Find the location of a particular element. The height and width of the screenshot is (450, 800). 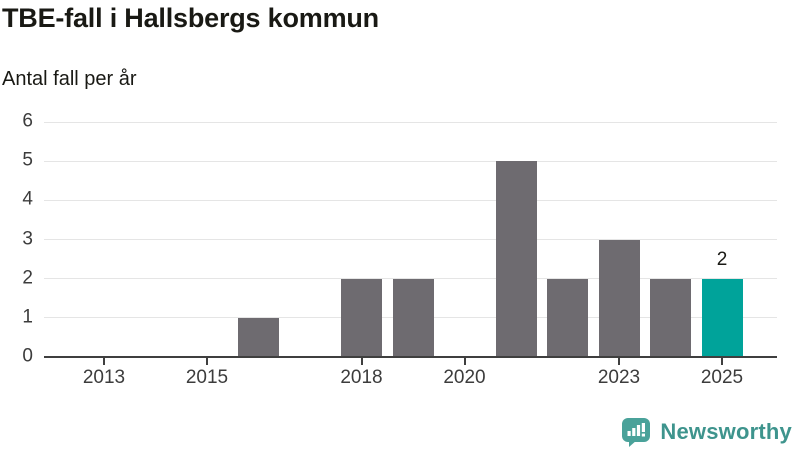

newsworthy-icon is located at coordinates (636, 432).